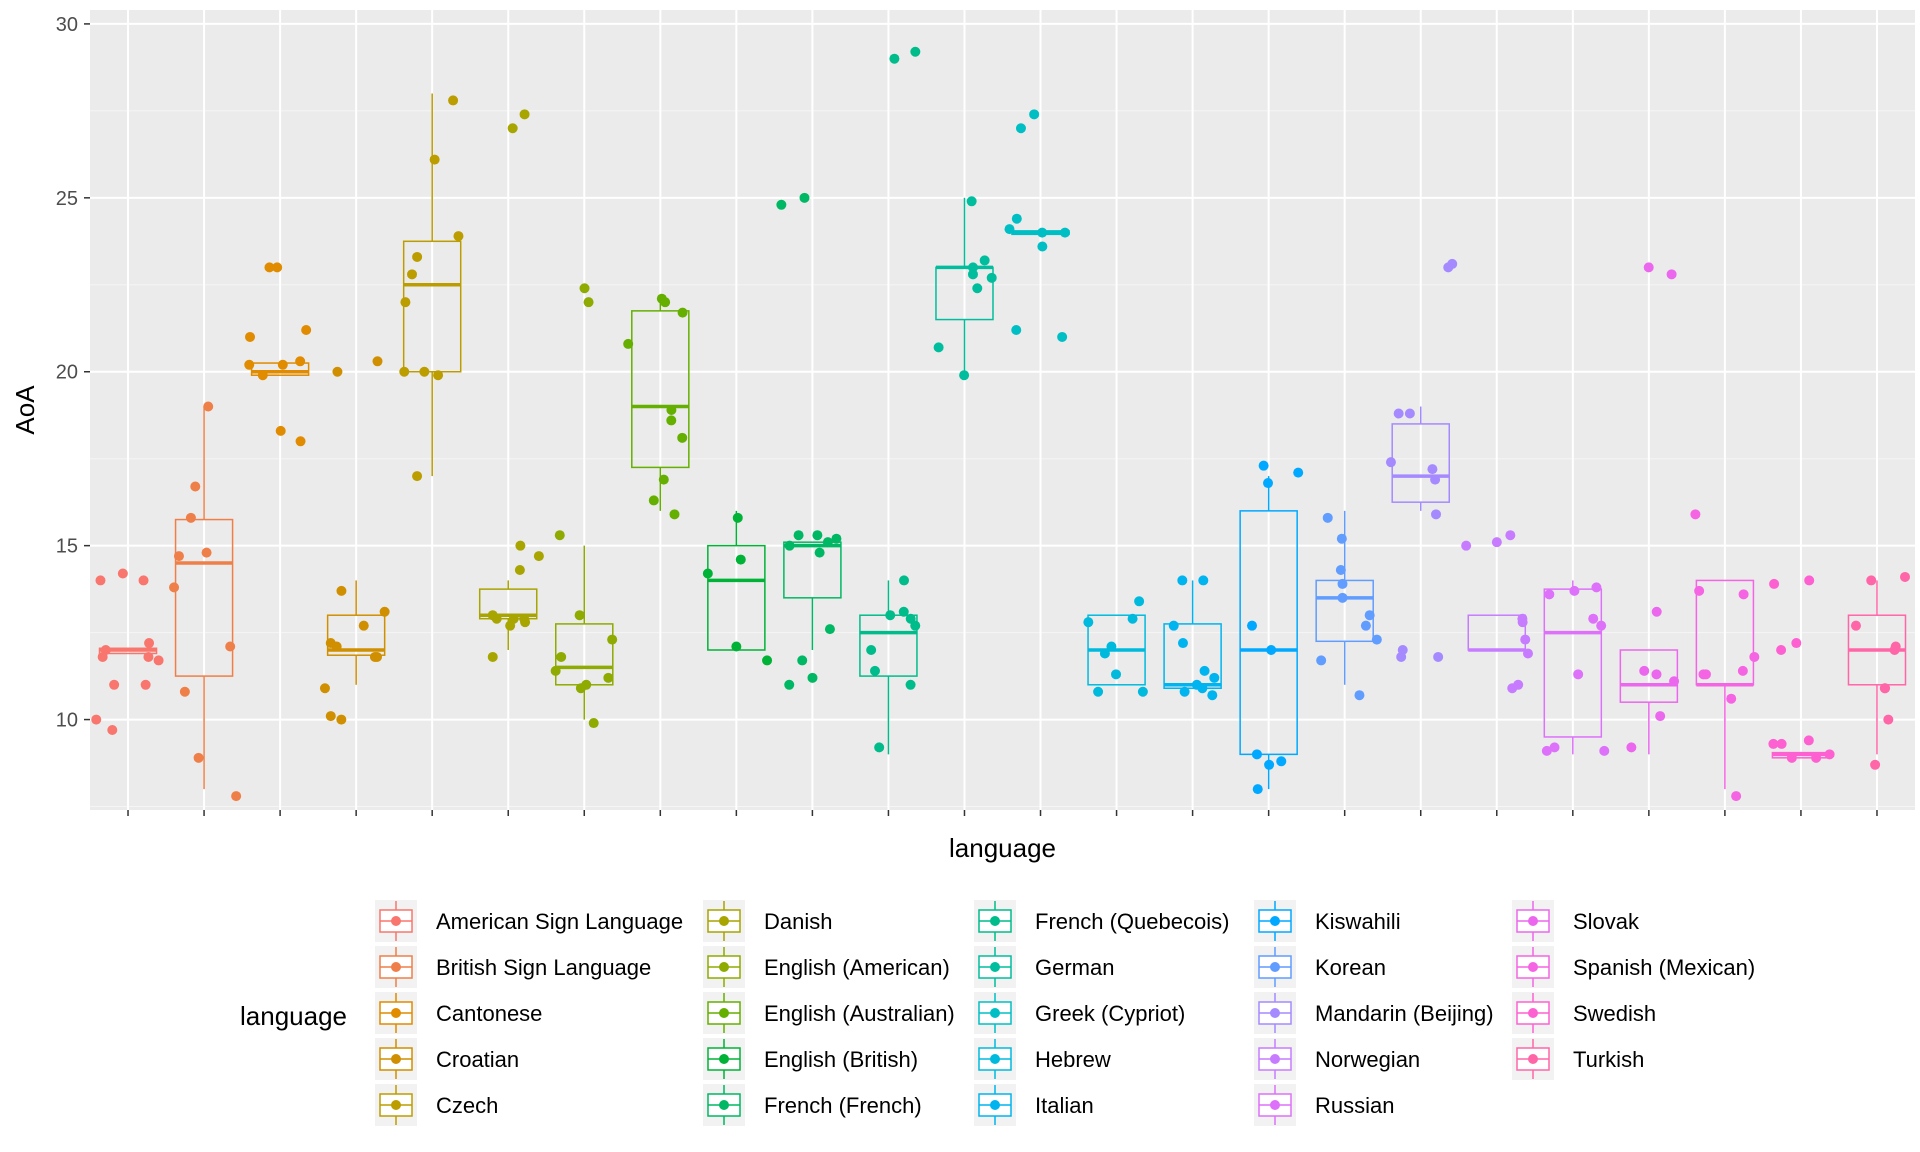  Describe the element at coordinates (1192, 656) in the screenshot. I see `box-body` at that location.